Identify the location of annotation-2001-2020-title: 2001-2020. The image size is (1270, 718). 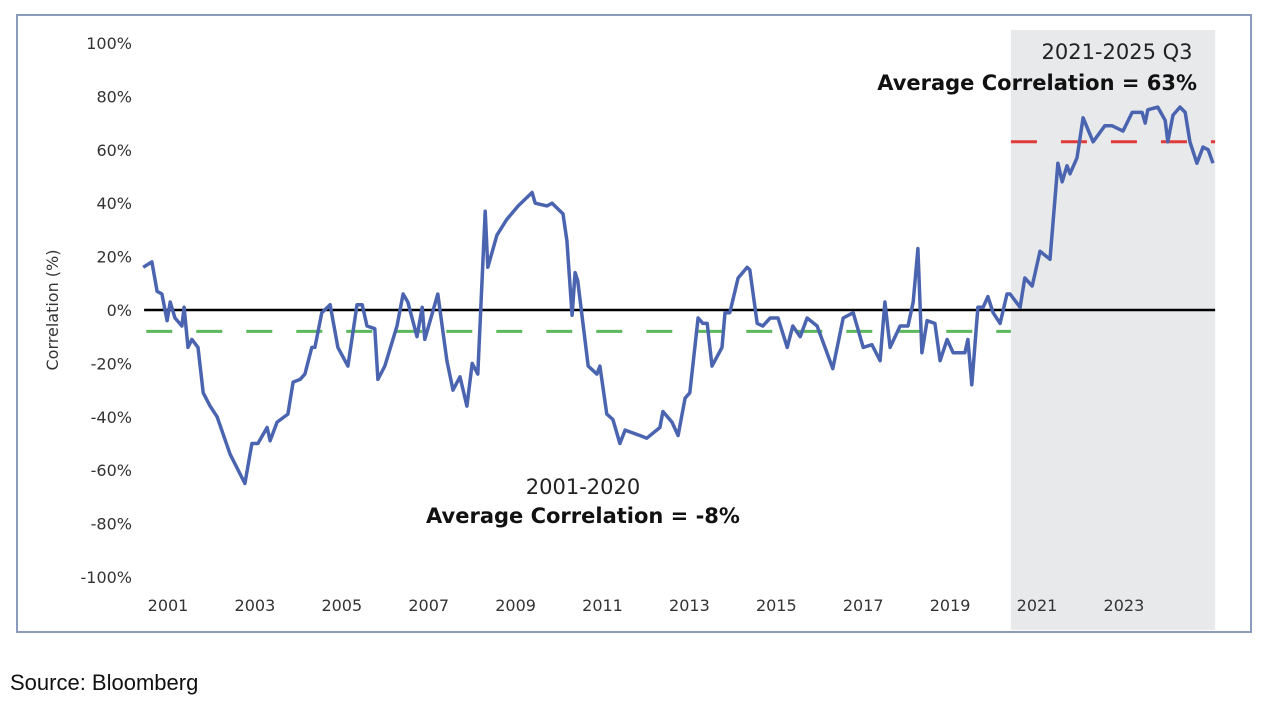
(583, 487).